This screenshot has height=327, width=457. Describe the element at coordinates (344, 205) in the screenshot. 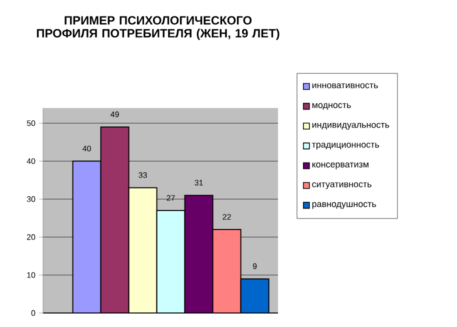

I see `legend-label: равнодушность` at that location.